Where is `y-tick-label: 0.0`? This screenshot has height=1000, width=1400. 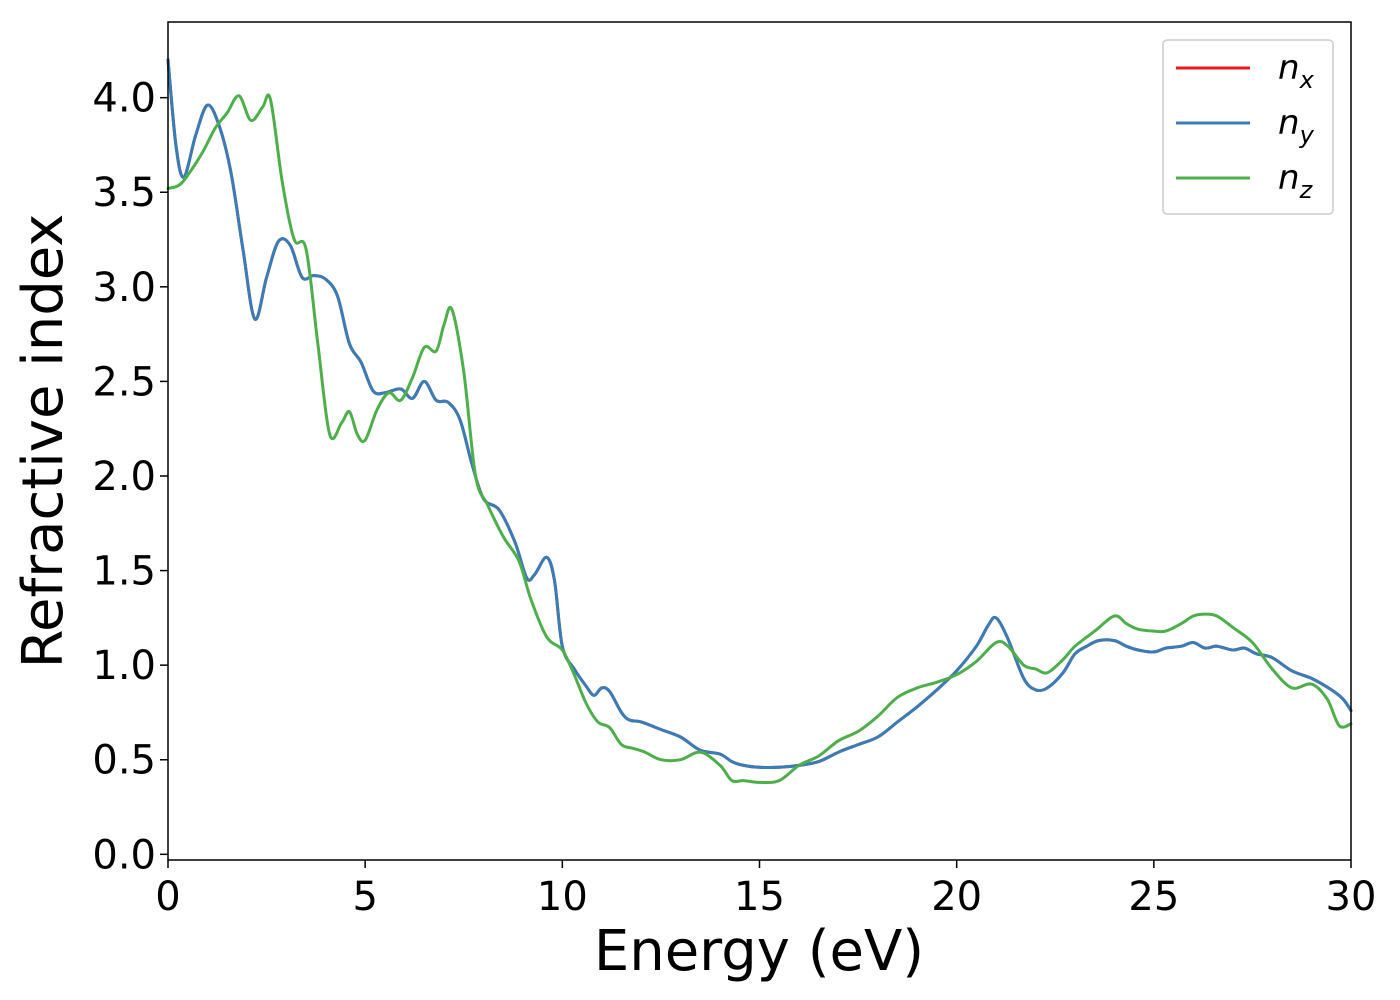
y-tick-label: 0.0 is located at coordinates (124, 855).